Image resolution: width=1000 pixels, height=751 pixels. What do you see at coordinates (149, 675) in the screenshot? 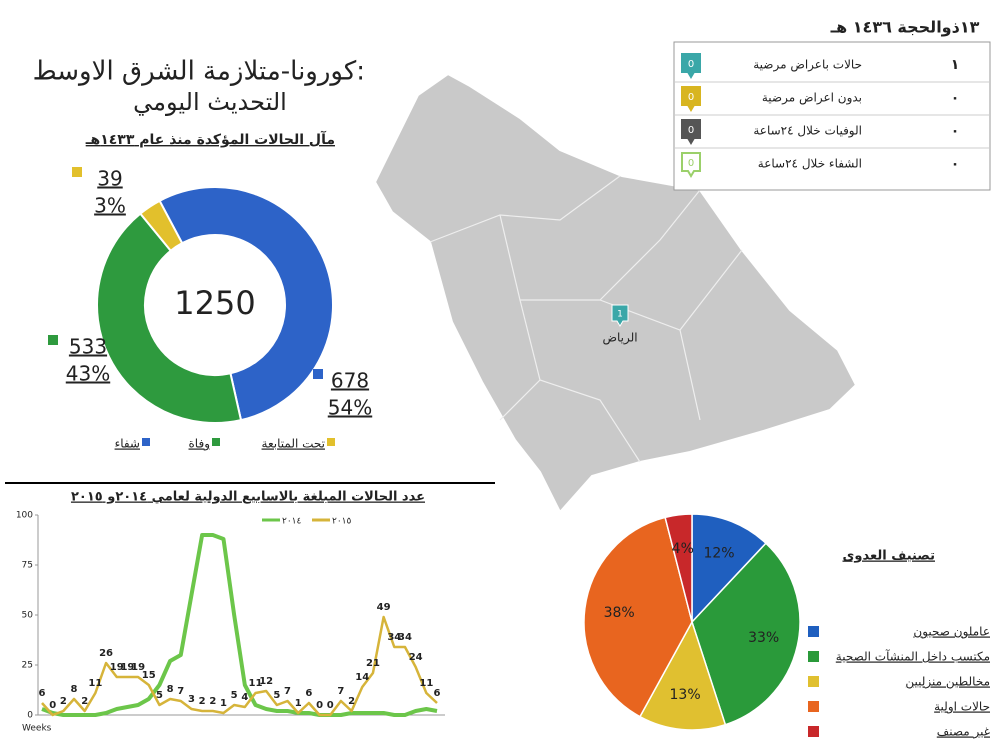
I see `data-label: 15` at bounding box center [149, 675].